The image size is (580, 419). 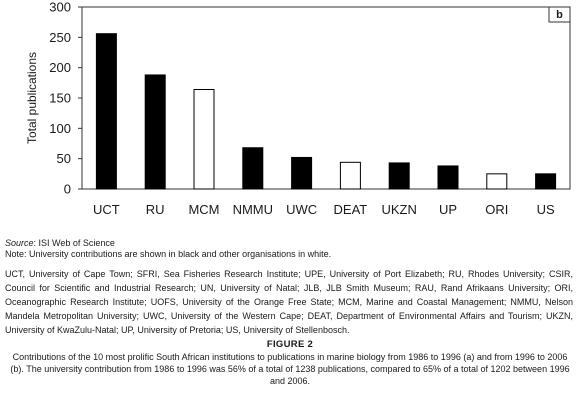 I want to click on y-tick-label: 200, so click(x=60, y=67).